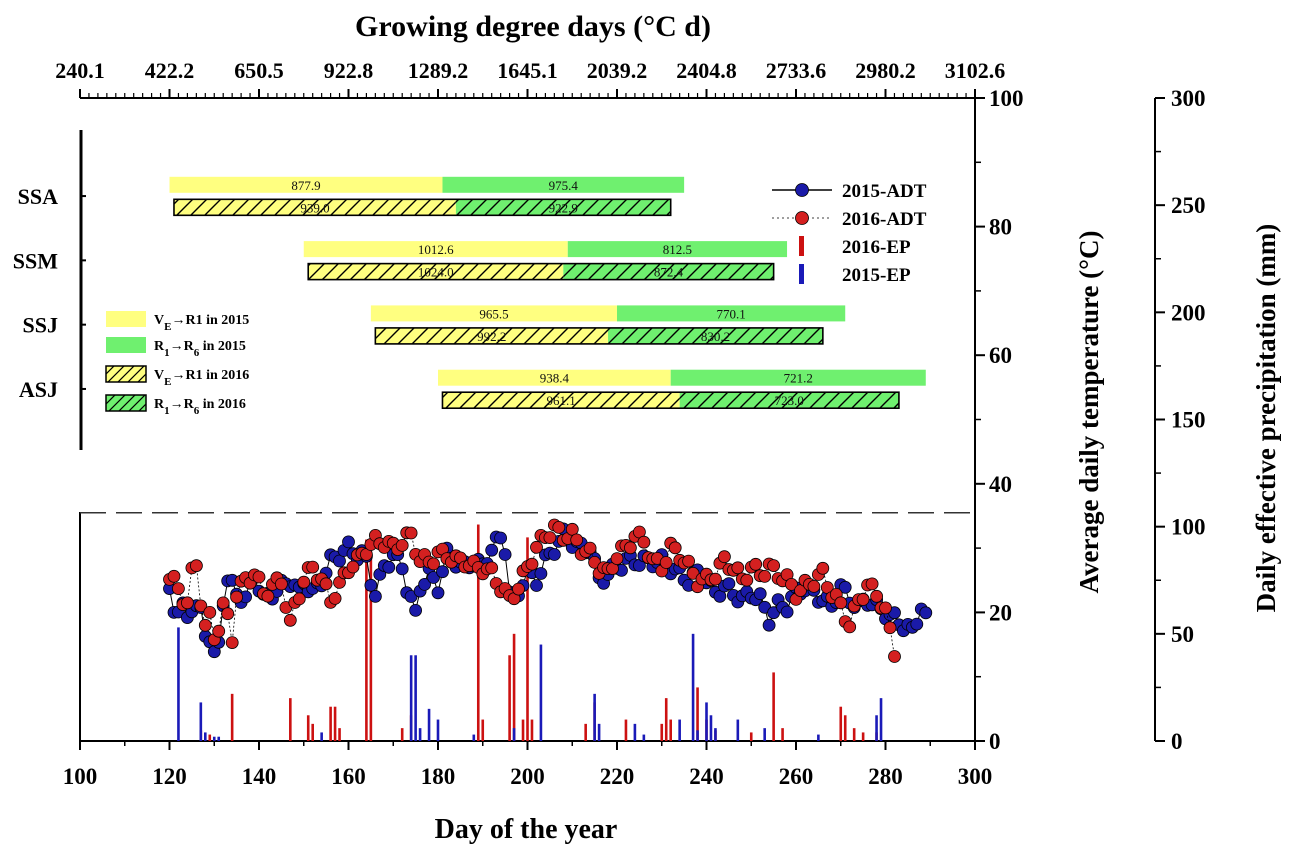 The height and width of the screenshot is (853, 1299). I want to click on legend-bar-2015-ep, so click(801, 274).